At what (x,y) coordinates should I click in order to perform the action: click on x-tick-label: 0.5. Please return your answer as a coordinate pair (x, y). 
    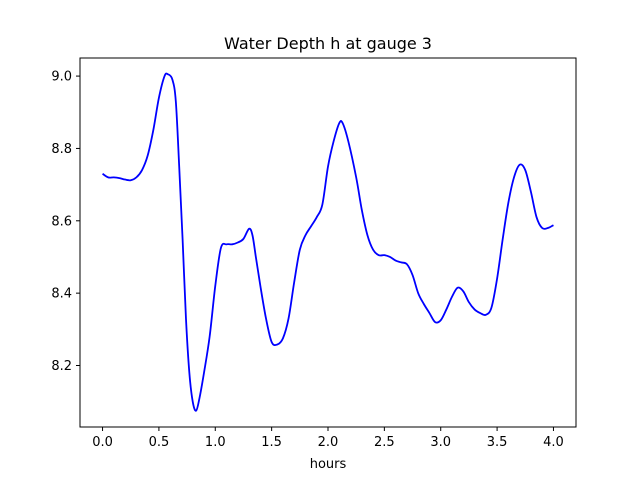
    Looking at the image, I should click on (159, 442).